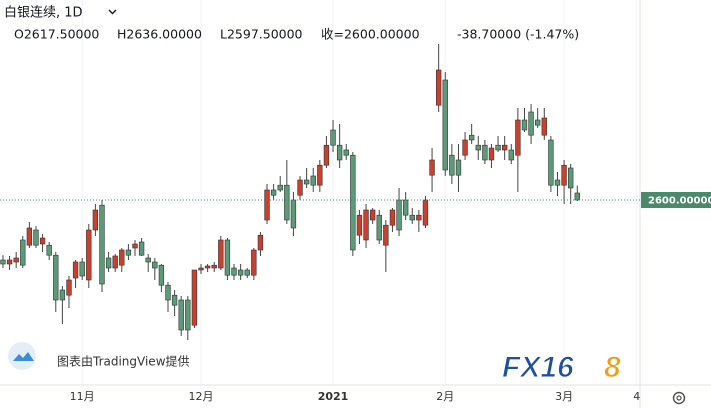 The width and height of the screenshot is (711, 408). Describe the element at coordinates (518, 34) in the screenshot. I see `legend-value: -38.70000 (-1.47%)` at that location.